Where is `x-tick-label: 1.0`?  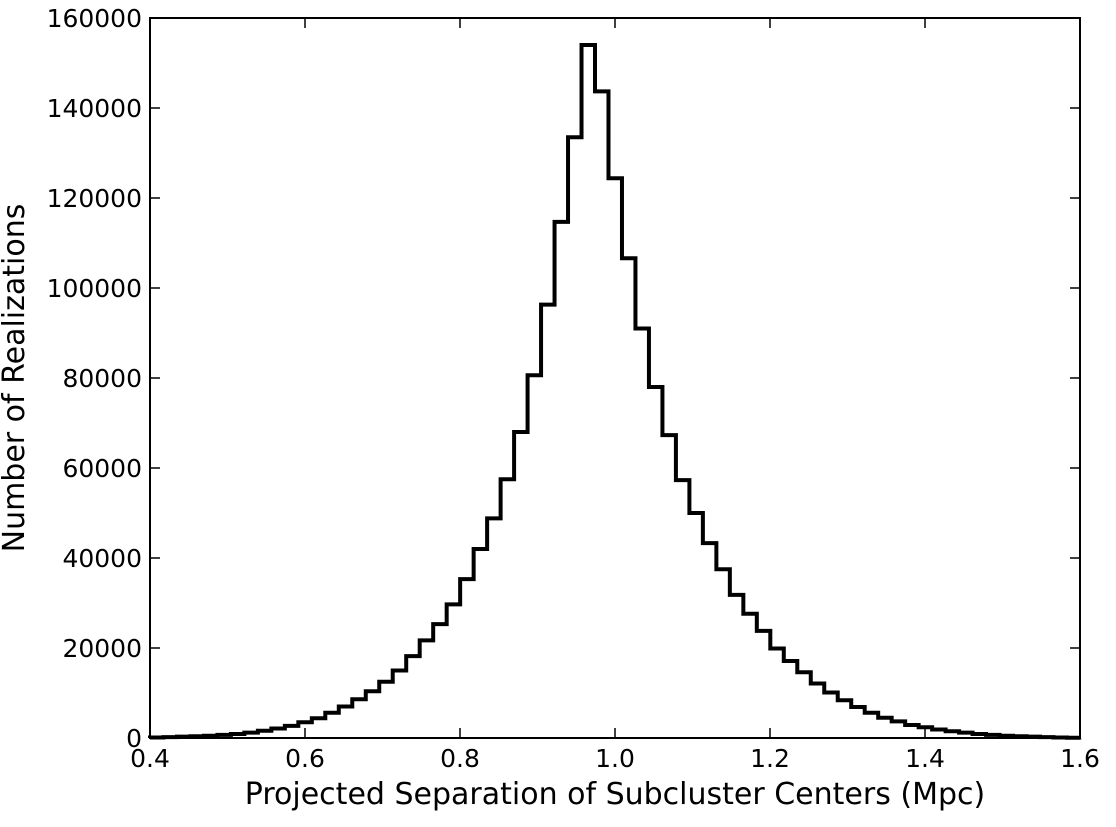
x-tick-label: 1.0 is located at coordinates (615, 758).